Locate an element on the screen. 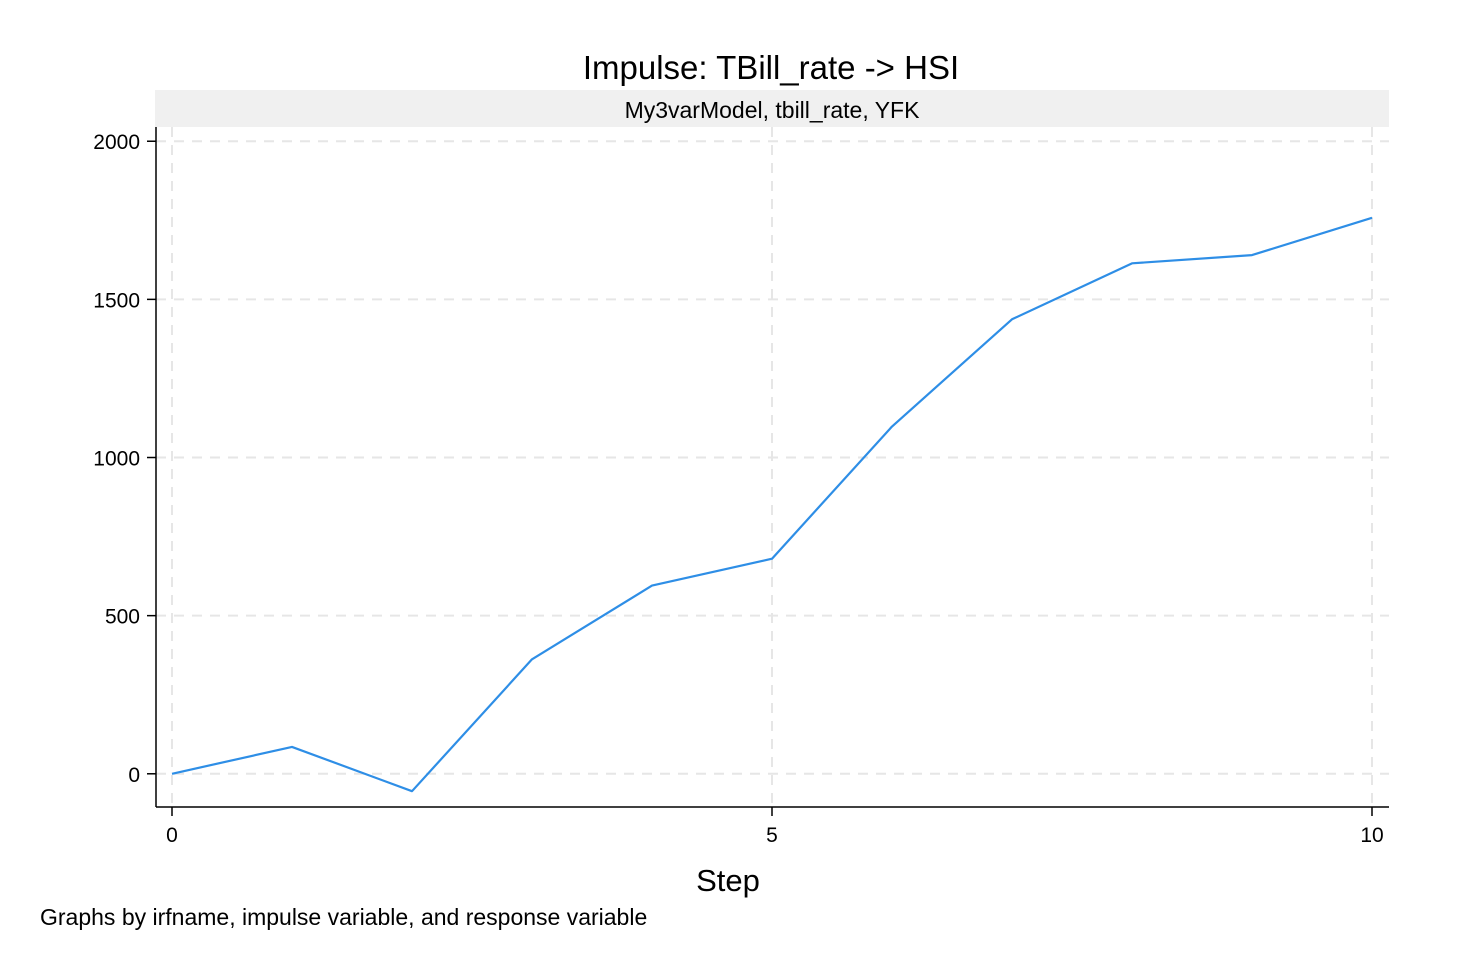 The image size is (1458, 972). y-tick-label: 1000 is located at coordinates (116, 459).